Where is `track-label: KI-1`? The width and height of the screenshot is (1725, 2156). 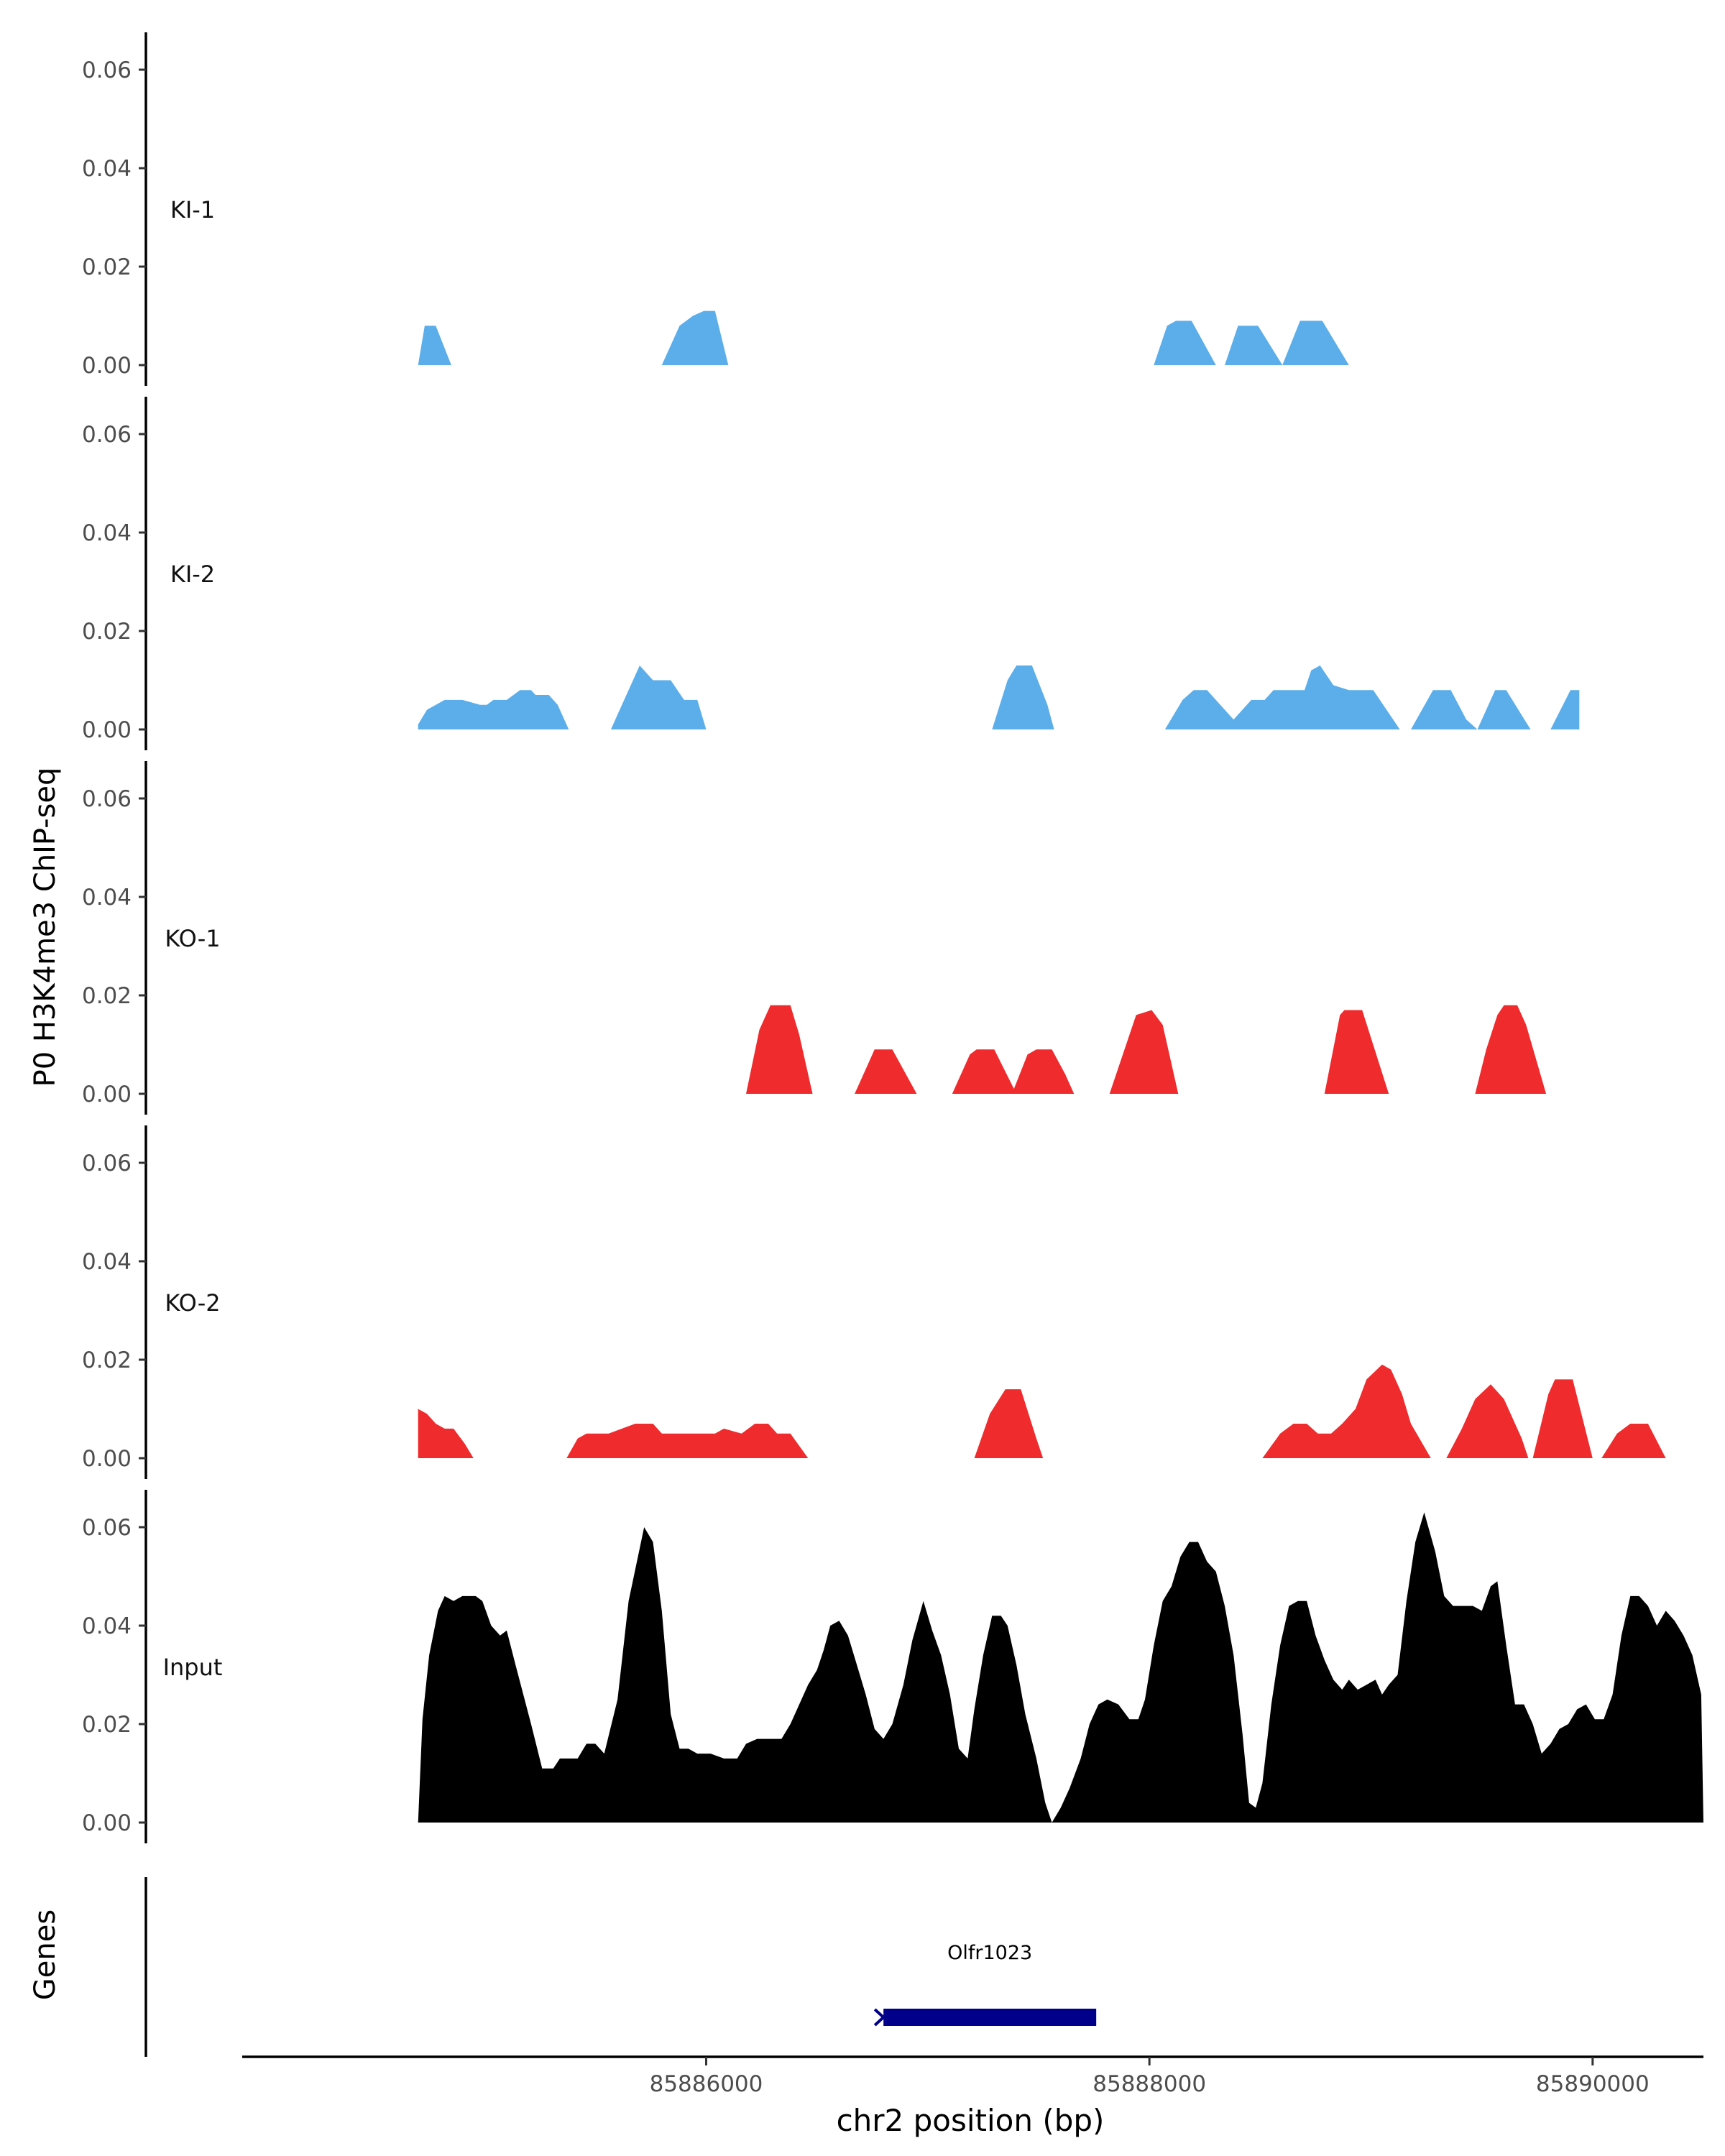 track-label: KI-1 is located at coordinates (192, 210).